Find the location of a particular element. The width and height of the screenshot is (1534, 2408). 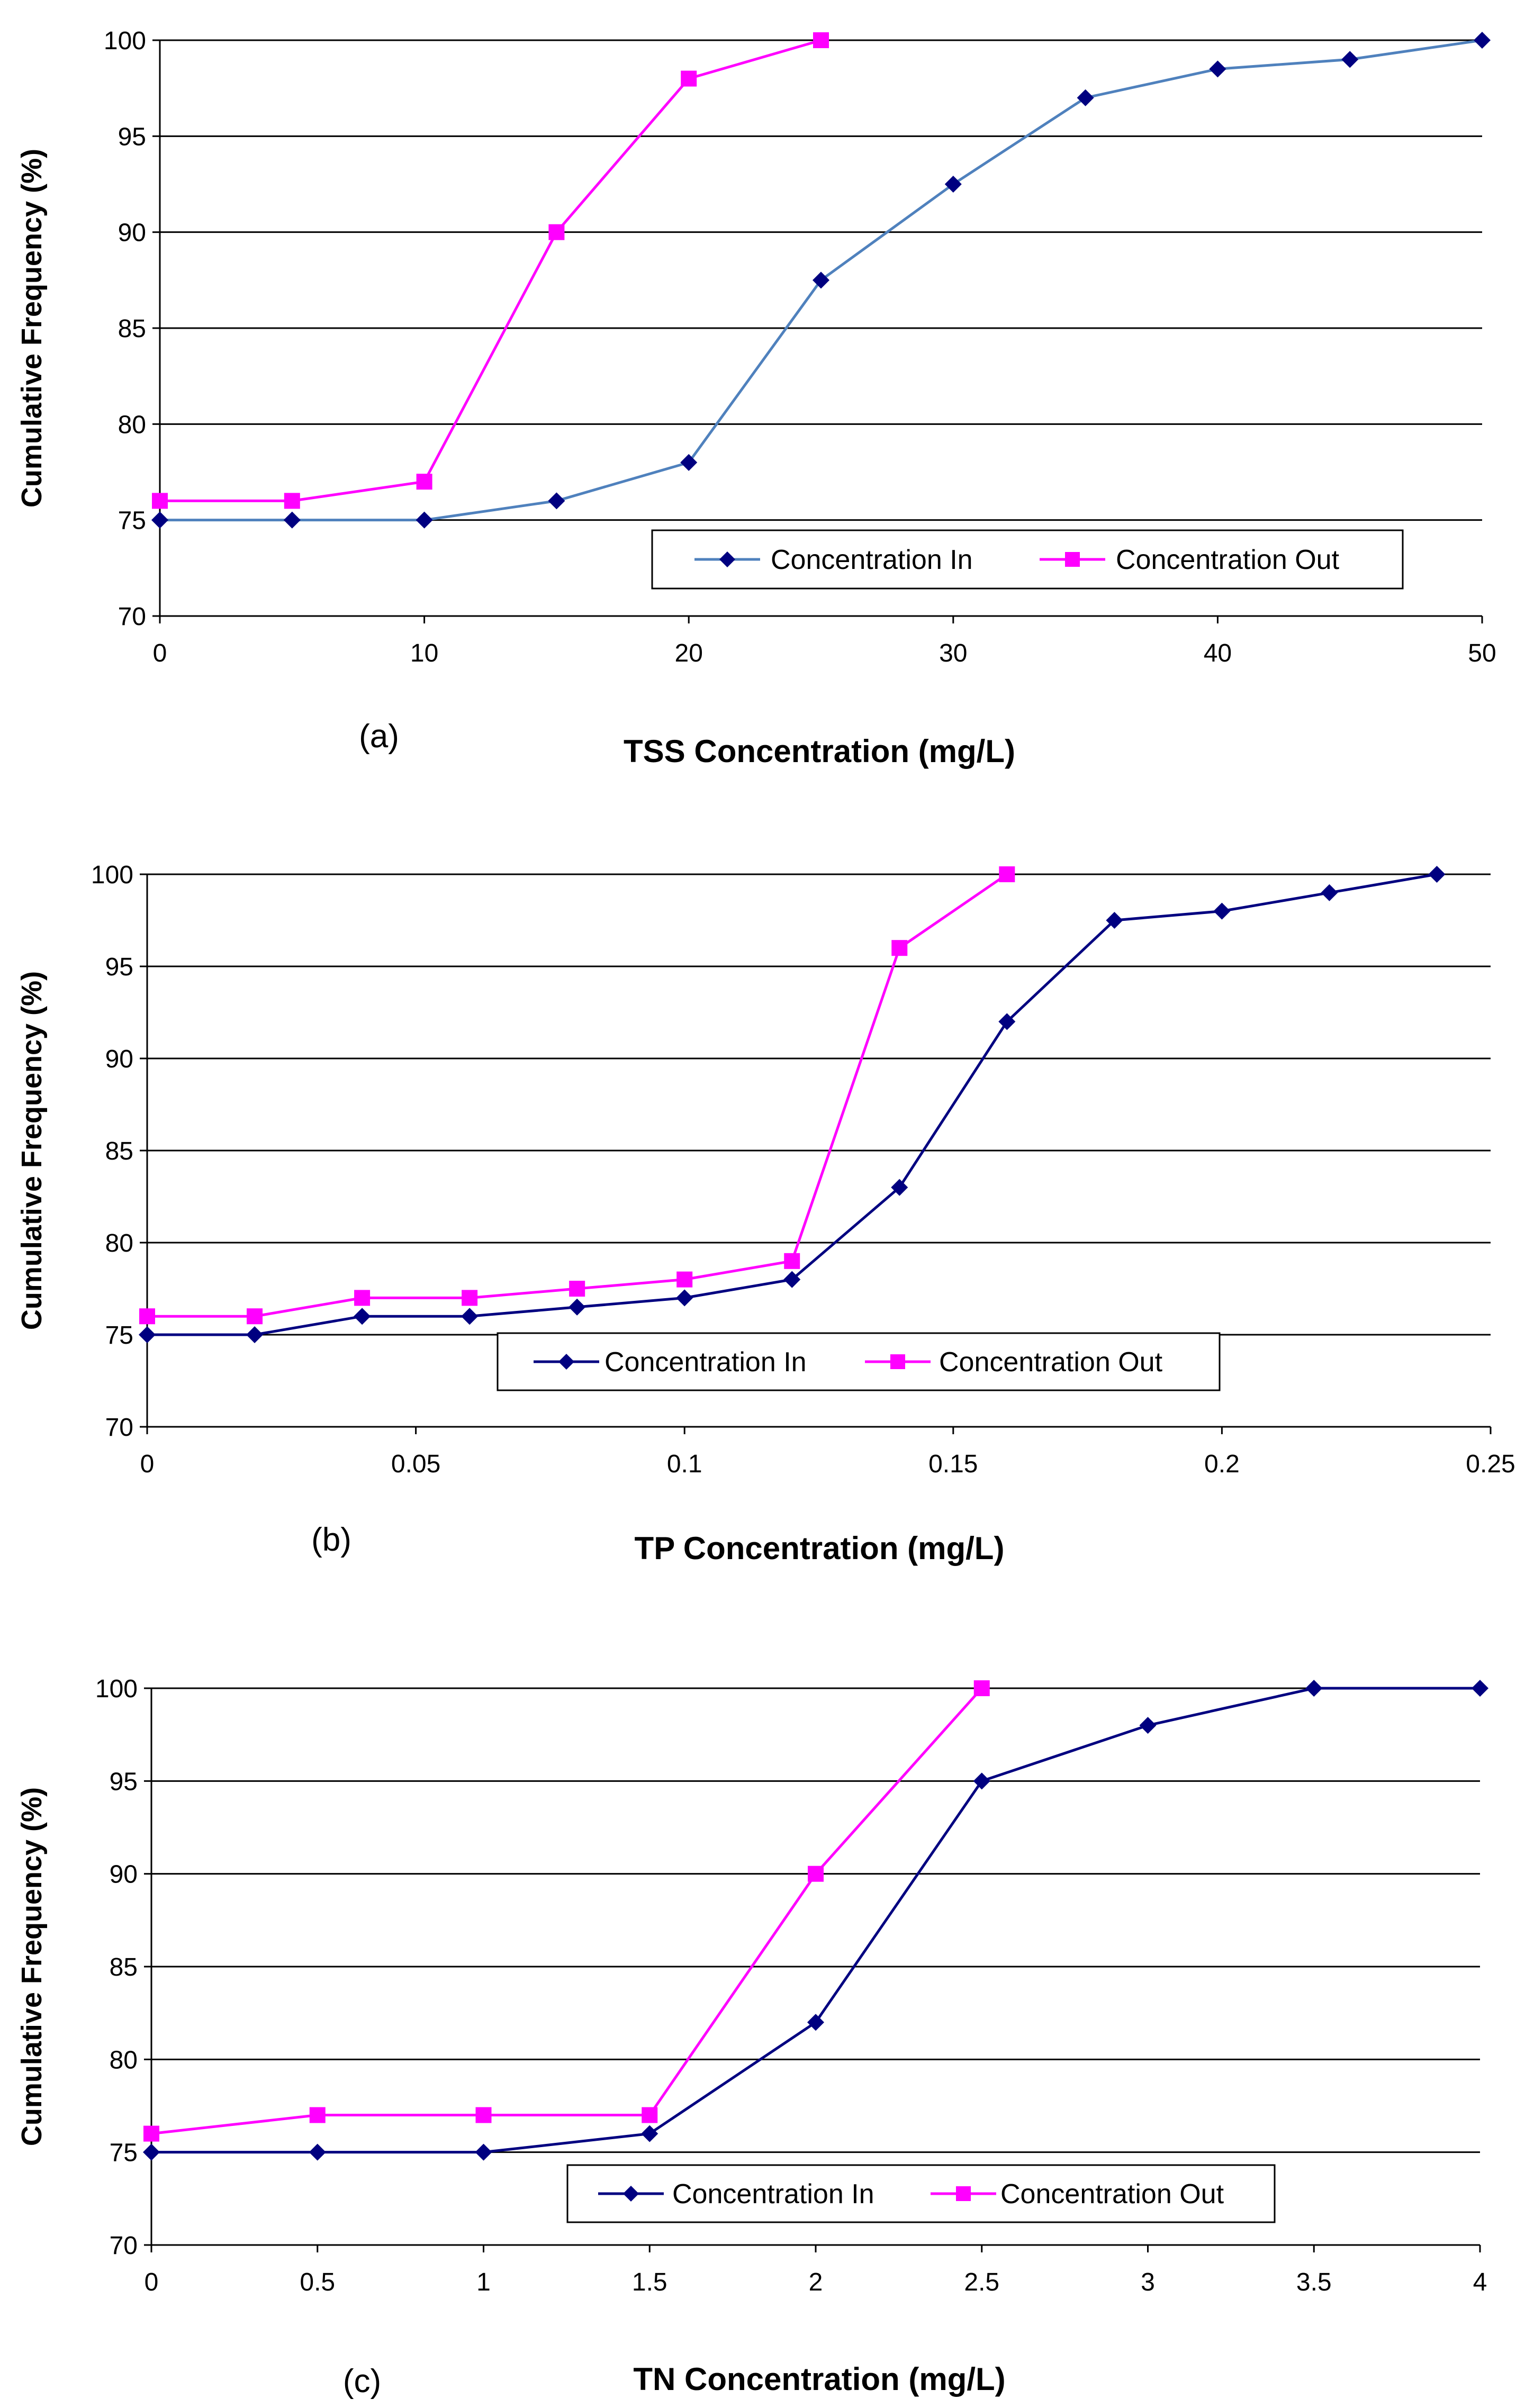

panel-label: (c) is located at coordinates (362, 2381).